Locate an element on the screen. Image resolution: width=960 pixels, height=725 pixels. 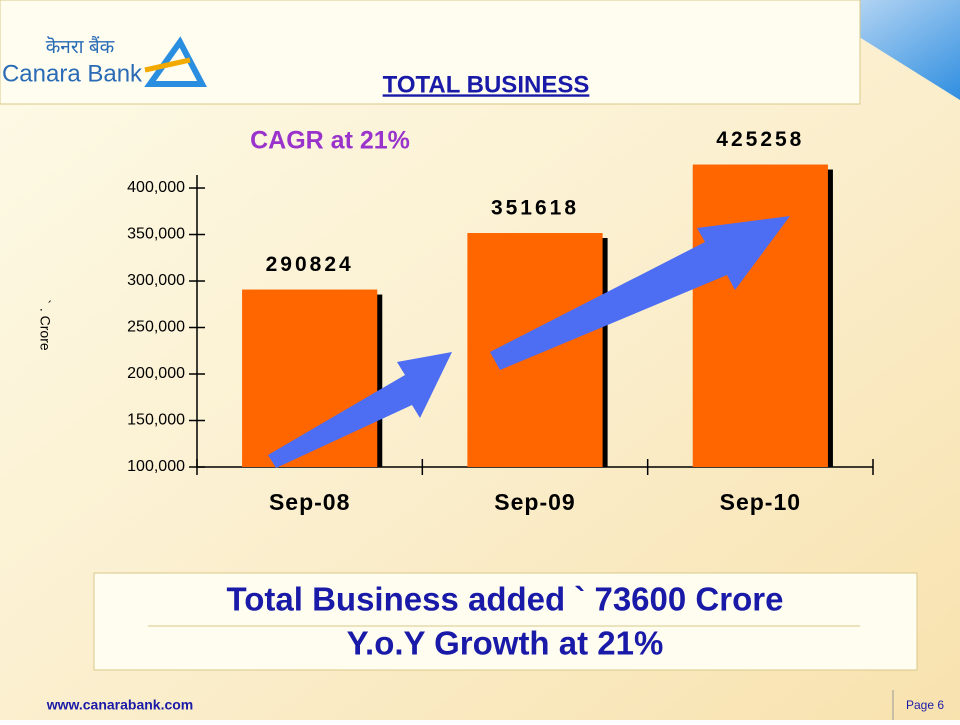
value-label: 351618 is located at coordinates (535, 208).